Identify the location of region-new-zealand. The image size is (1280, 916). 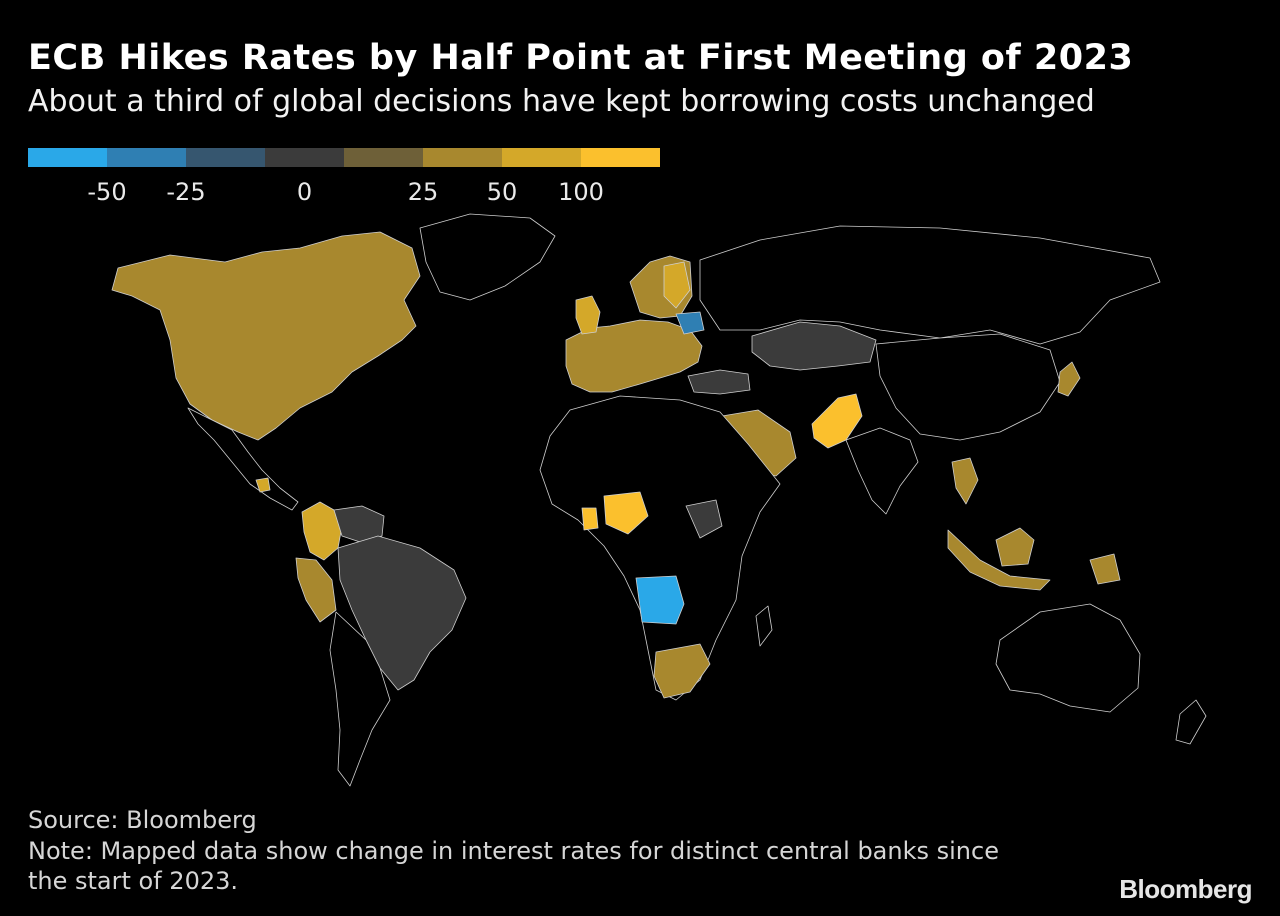
(1191, 722).